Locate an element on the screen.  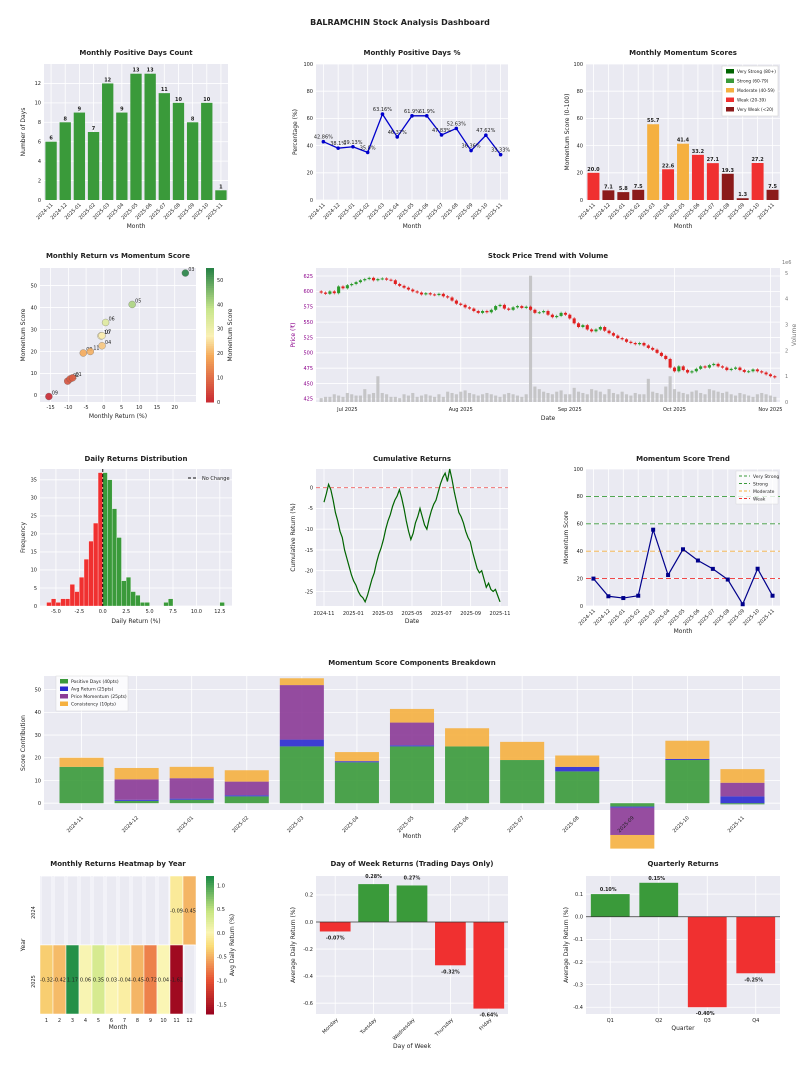
bar-value-label: -0.25% is located at coordinates (753, 980).